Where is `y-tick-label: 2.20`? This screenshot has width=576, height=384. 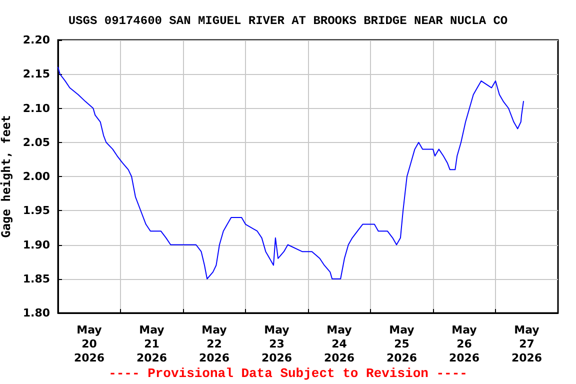 y-tick-label: 2.20 is located at coordinates (36, 40).